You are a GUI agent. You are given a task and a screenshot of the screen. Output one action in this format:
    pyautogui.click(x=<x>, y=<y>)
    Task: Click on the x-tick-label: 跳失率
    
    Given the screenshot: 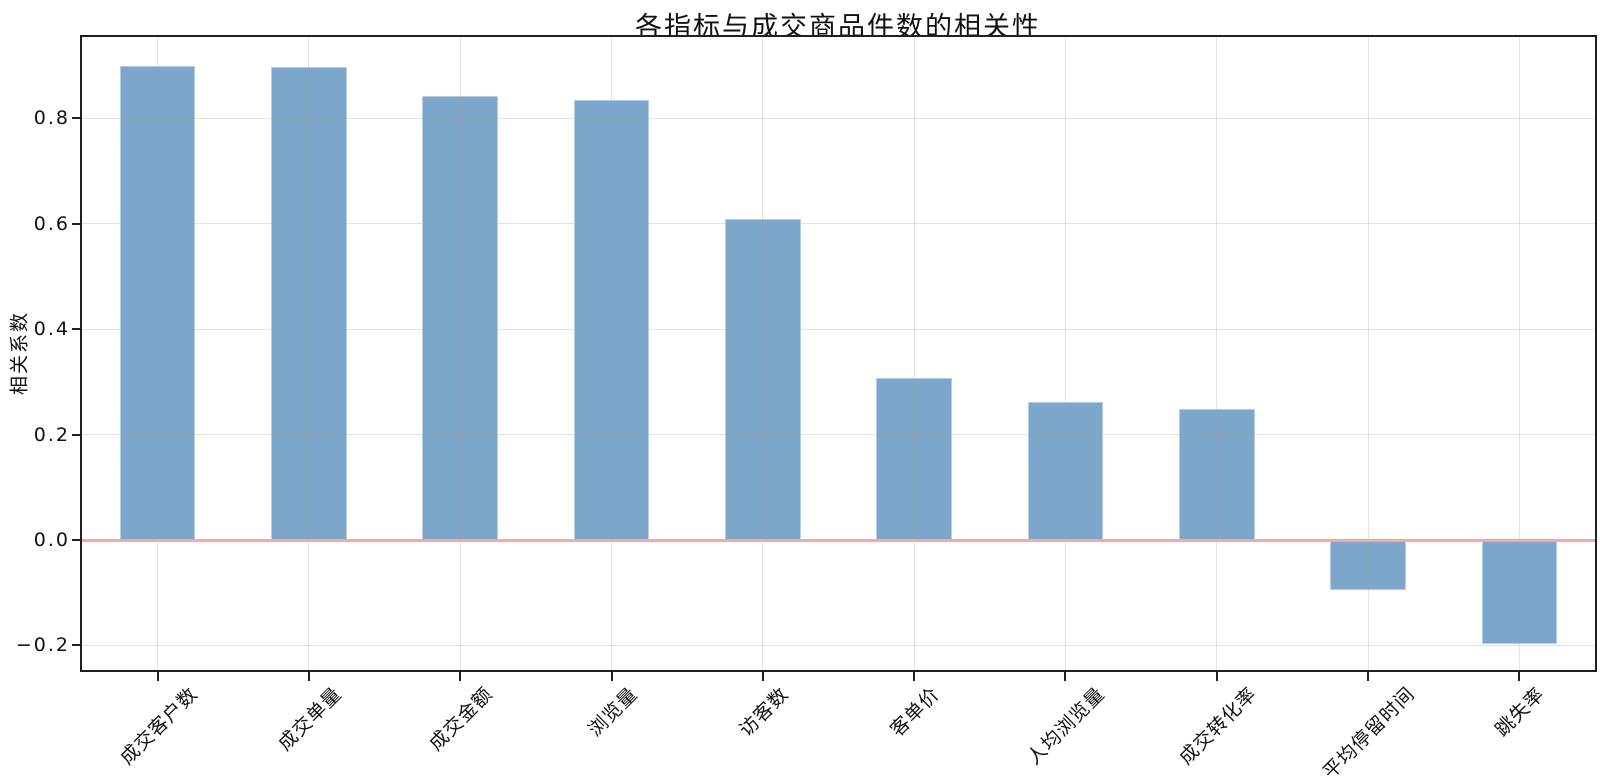 What is the action you would take?
    pyautogui.click(x=1520, y=712)
    